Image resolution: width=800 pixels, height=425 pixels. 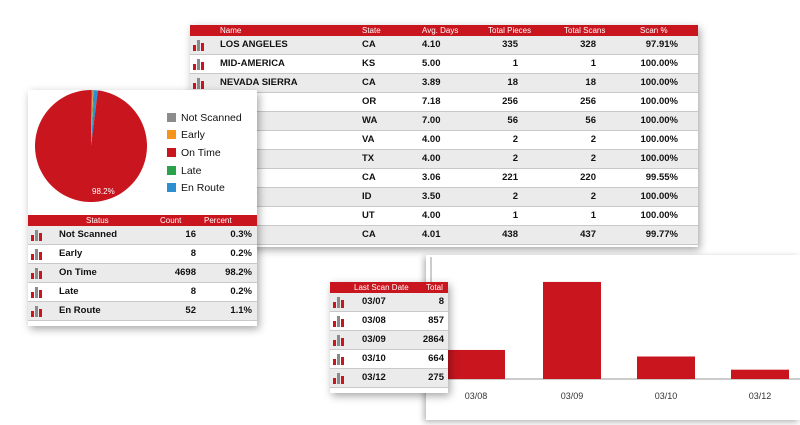 What do you see at coordinates (389, 359) in the screenshot?
I see `table-row: 03/10 664` at bounding box center [389, 359].